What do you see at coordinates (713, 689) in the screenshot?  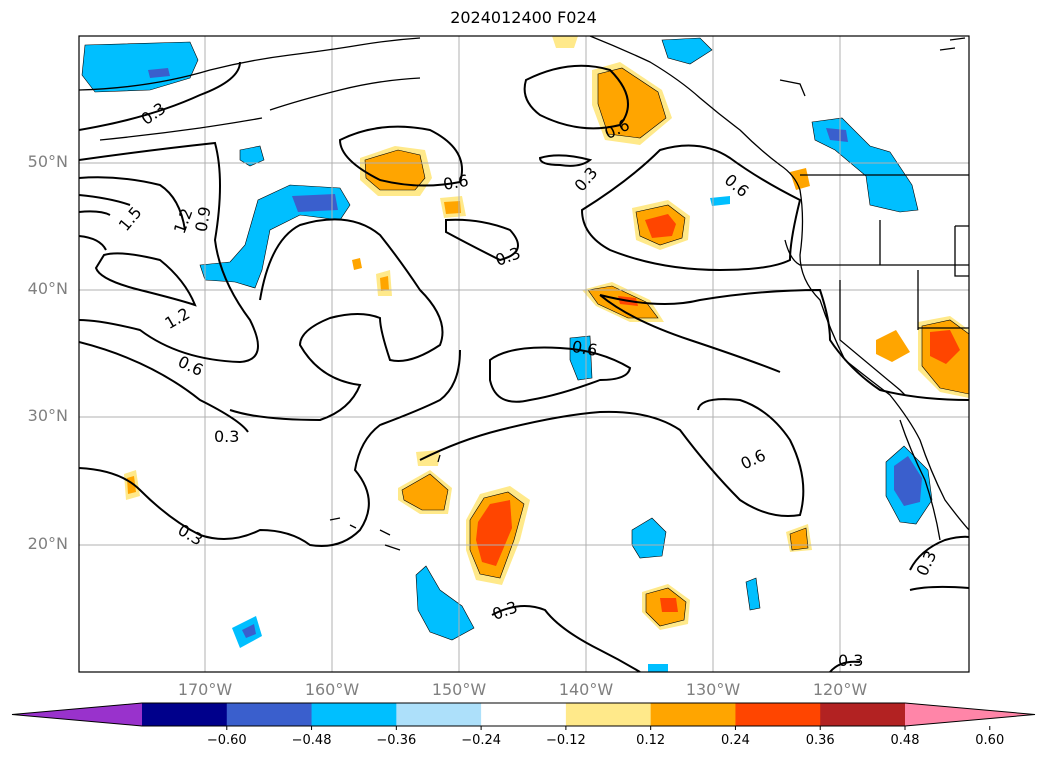 I see `lon-label: 130°W` at bounding box center [713, 689].